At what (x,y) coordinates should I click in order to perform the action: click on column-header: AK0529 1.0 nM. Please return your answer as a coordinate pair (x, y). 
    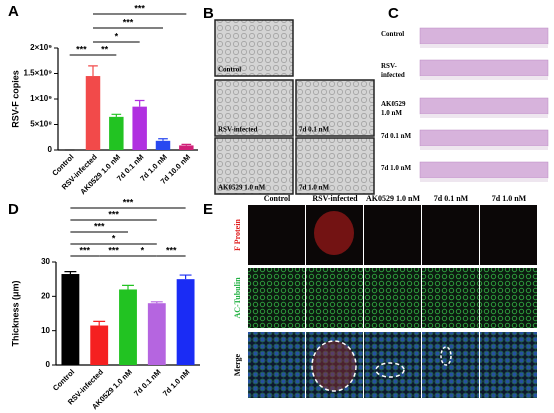
    Looking at the image, I should click on (393, 198).